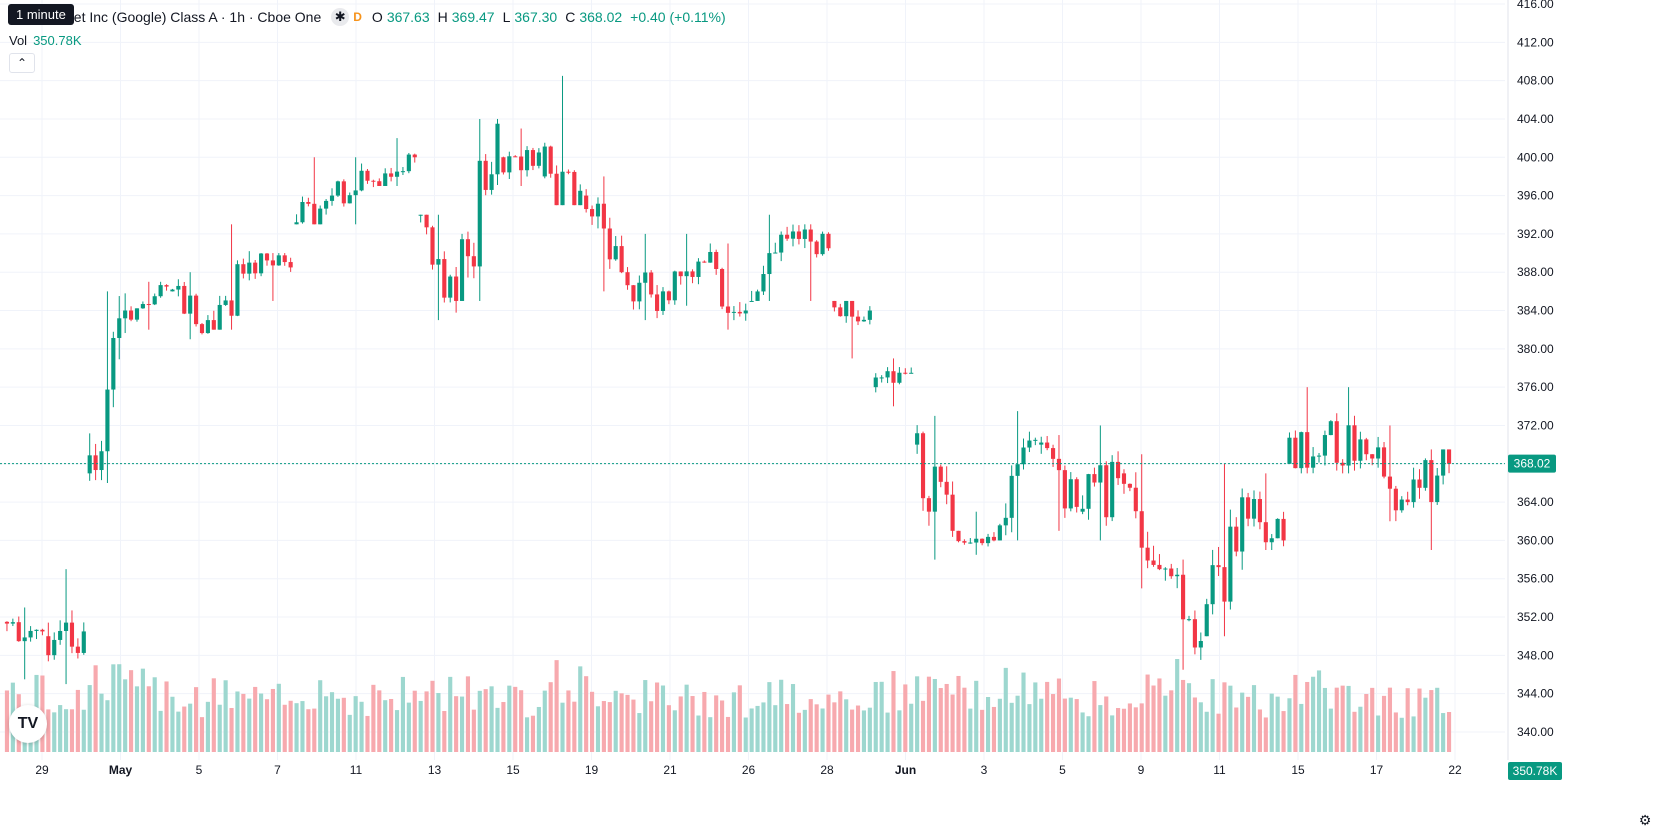 The height and width of the screenshot is (835, 1678). Describe the element at coordinates (57, 40) in the screenshot. I see `volume-value: 350.78K` at that location.